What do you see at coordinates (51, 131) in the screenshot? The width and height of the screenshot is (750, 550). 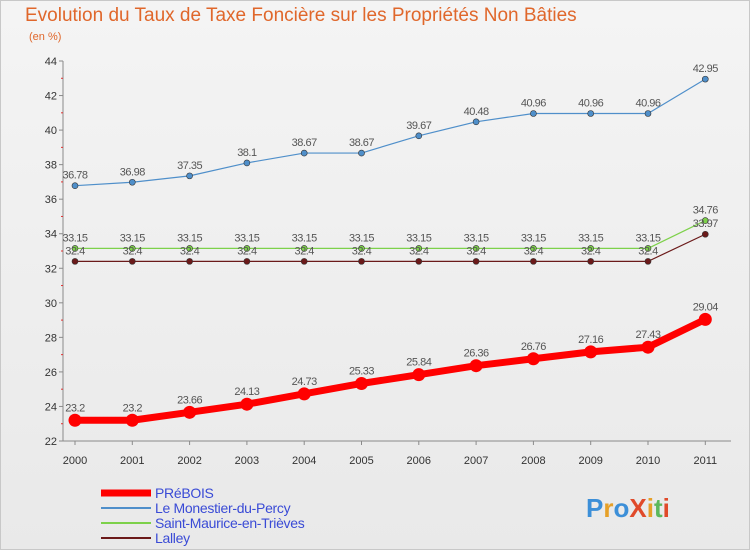 I see `y-tick-label: 40` at bounding box center [51, 131].